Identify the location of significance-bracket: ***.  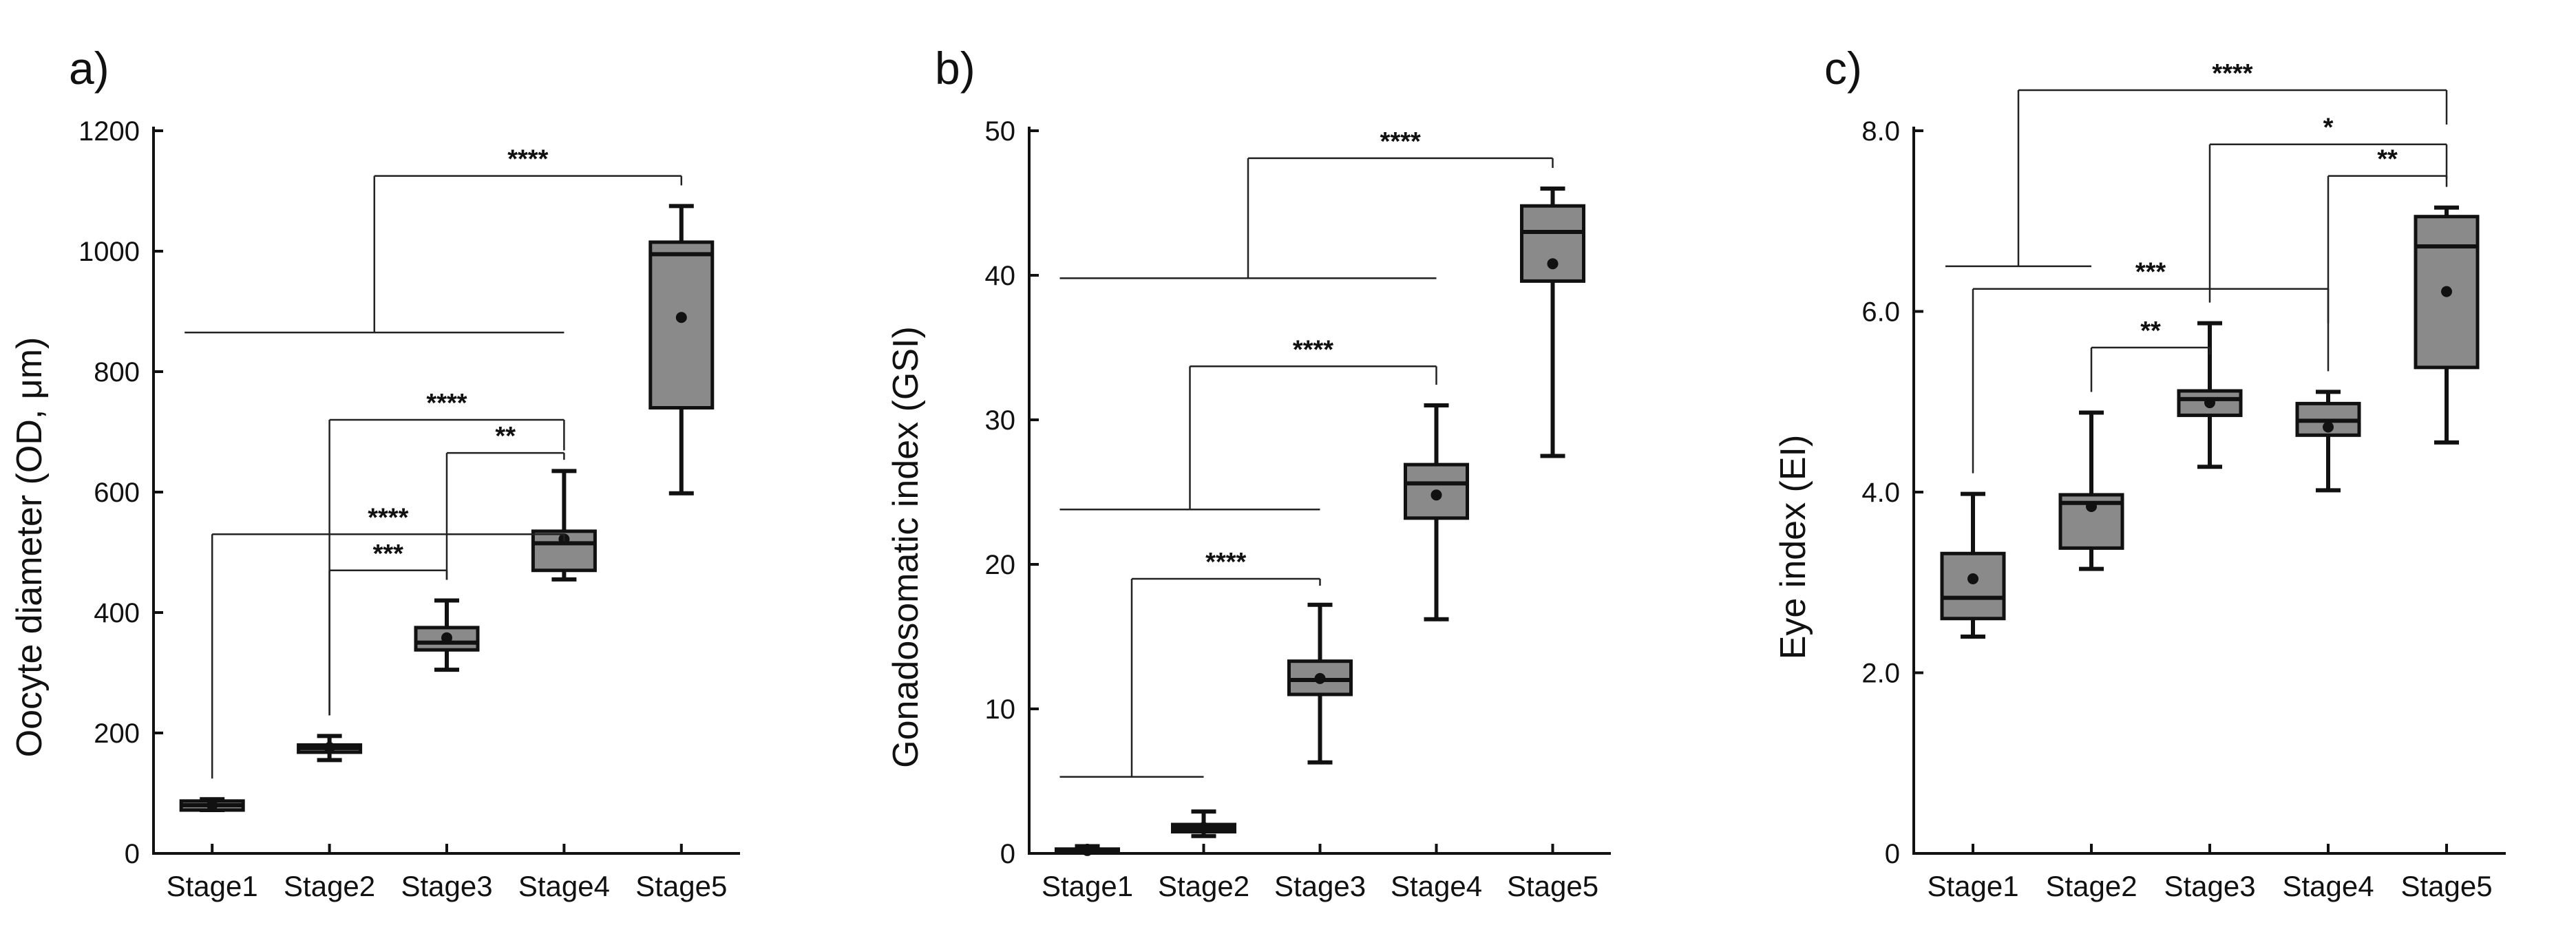
(2151, 366).